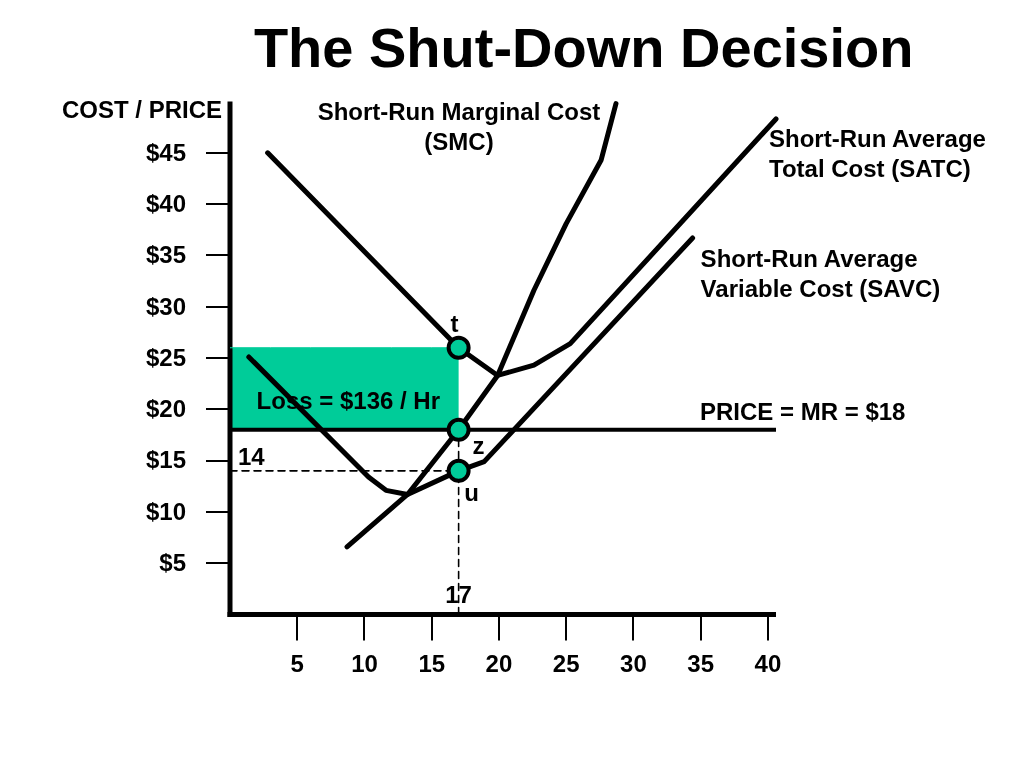 The width and height of the screenshot is (1024, 768). I want to click on ref-line-label: PRICE = MR = $18, so click(803, 412).